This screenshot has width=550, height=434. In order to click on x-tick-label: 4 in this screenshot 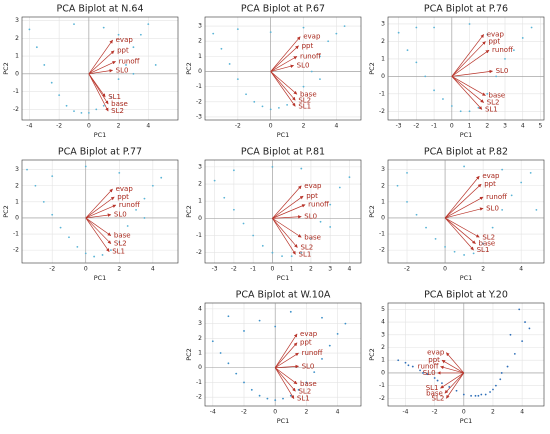, I will do `click(148, 126)`.